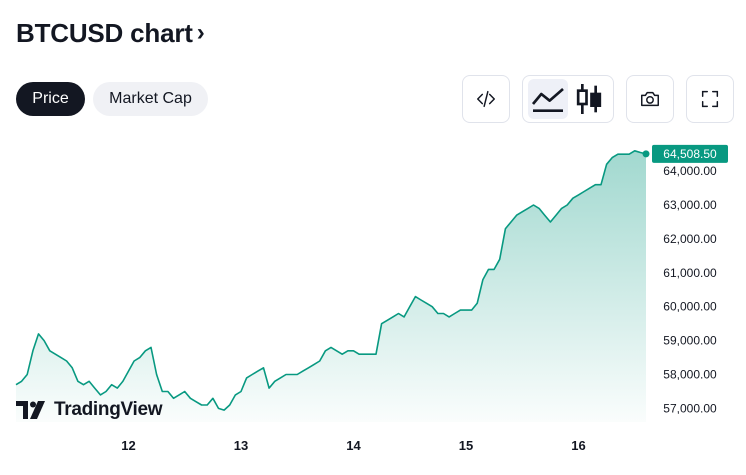  What do you see at coordinates (690, 239) in the screenshot?
I see `y-tick-label: 62,000.00` at bounding box center [690, 239].